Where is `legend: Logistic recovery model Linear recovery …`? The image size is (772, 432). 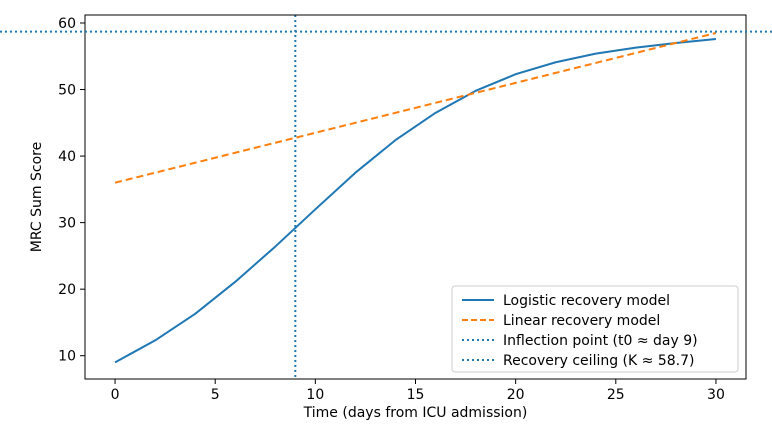 legend: Logistic recovery model Linear recovery … is located at coordinates (595, 329).